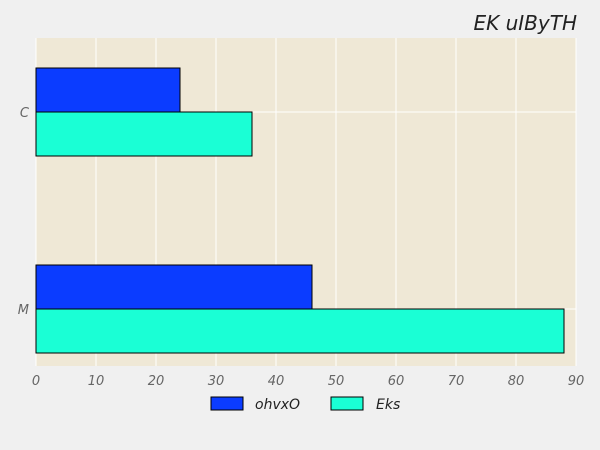 The image size is (600, 450). What do you see at coordinates (144, 134) in the screenshot?
I see `bar-Eks-C` at bounding box center [144, 134].